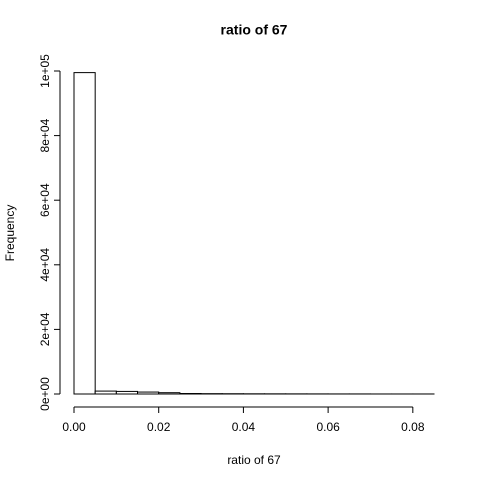  Describe the element at coordinates (45, 135) in the screenshot. I see `y-tick-label: 8e+04` at that location.